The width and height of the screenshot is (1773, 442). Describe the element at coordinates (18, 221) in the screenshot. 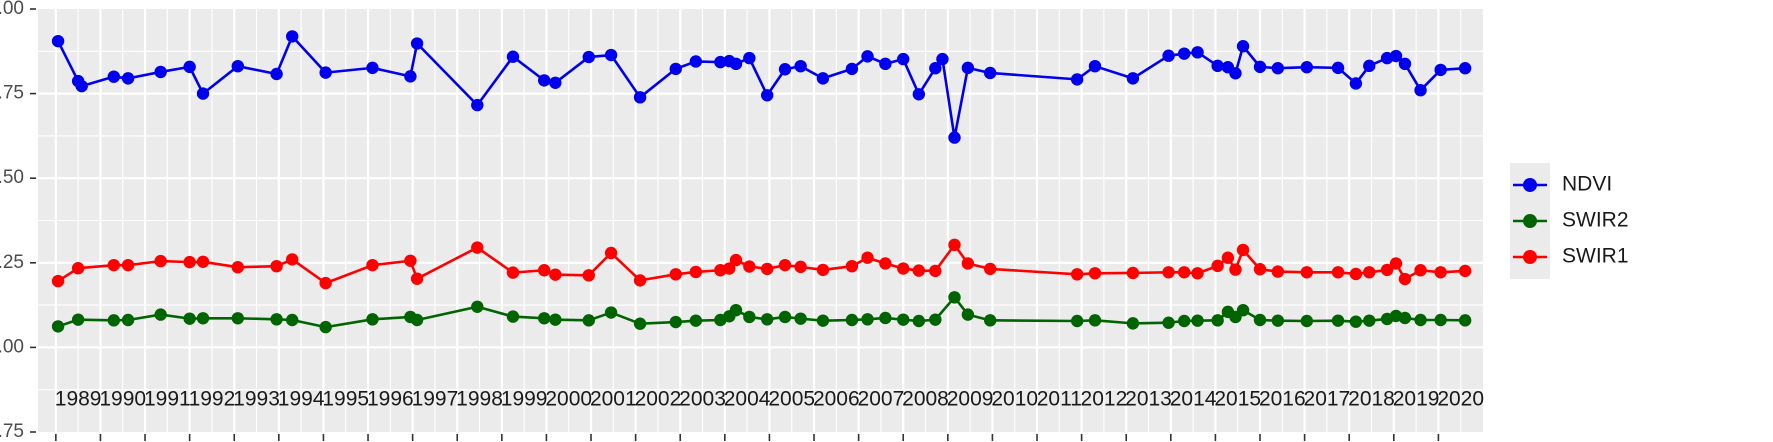

I see `y-axis: 2.00 1.75 1.50 1.25 1.00 0.75` at that location.